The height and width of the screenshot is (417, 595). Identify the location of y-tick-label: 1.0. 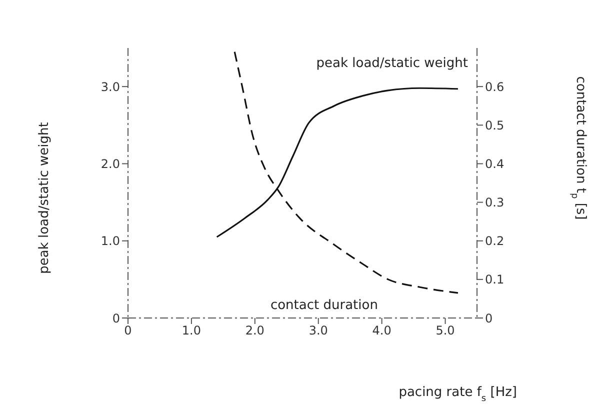
(110, 241).